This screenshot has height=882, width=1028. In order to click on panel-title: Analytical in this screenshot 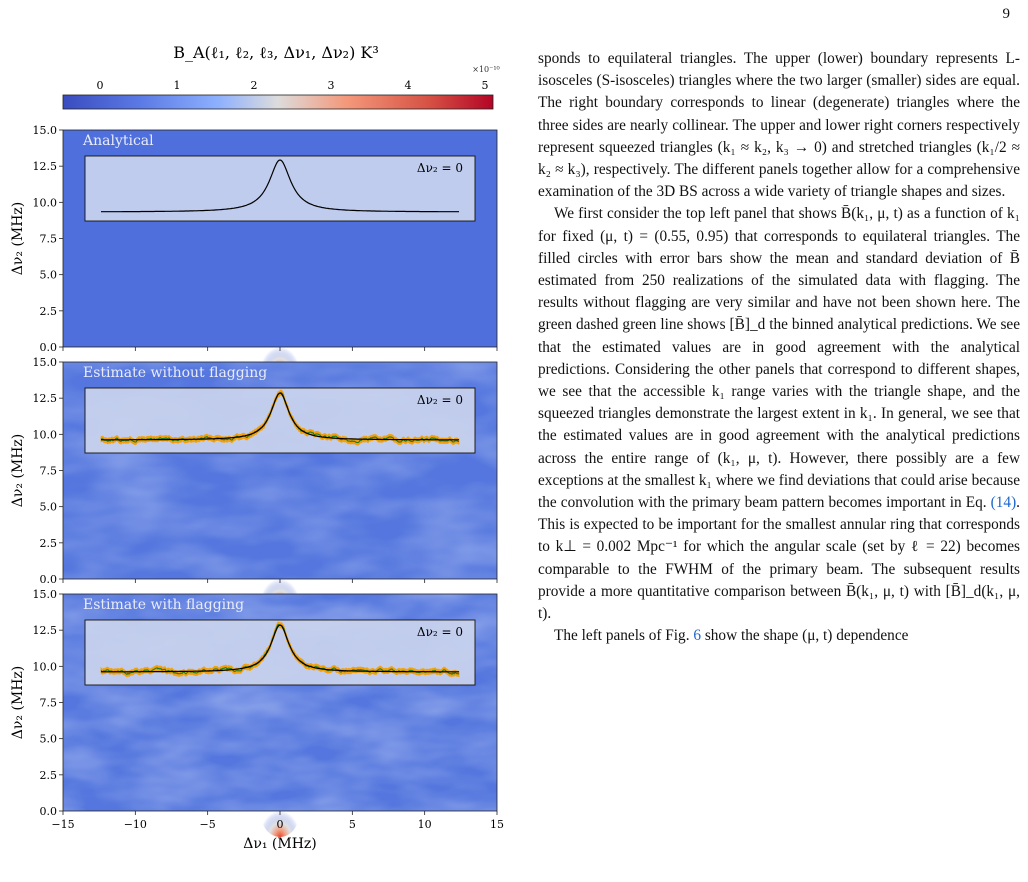, I will do `click(118, 141)`.